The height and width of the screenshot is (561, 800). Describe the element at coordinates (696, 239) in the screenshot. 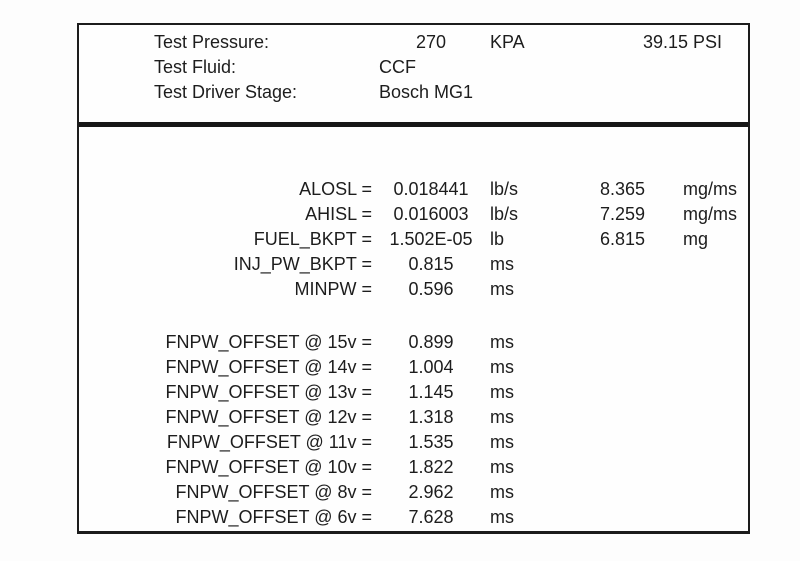

I see `parameter-metric-unit: mg` at that location.